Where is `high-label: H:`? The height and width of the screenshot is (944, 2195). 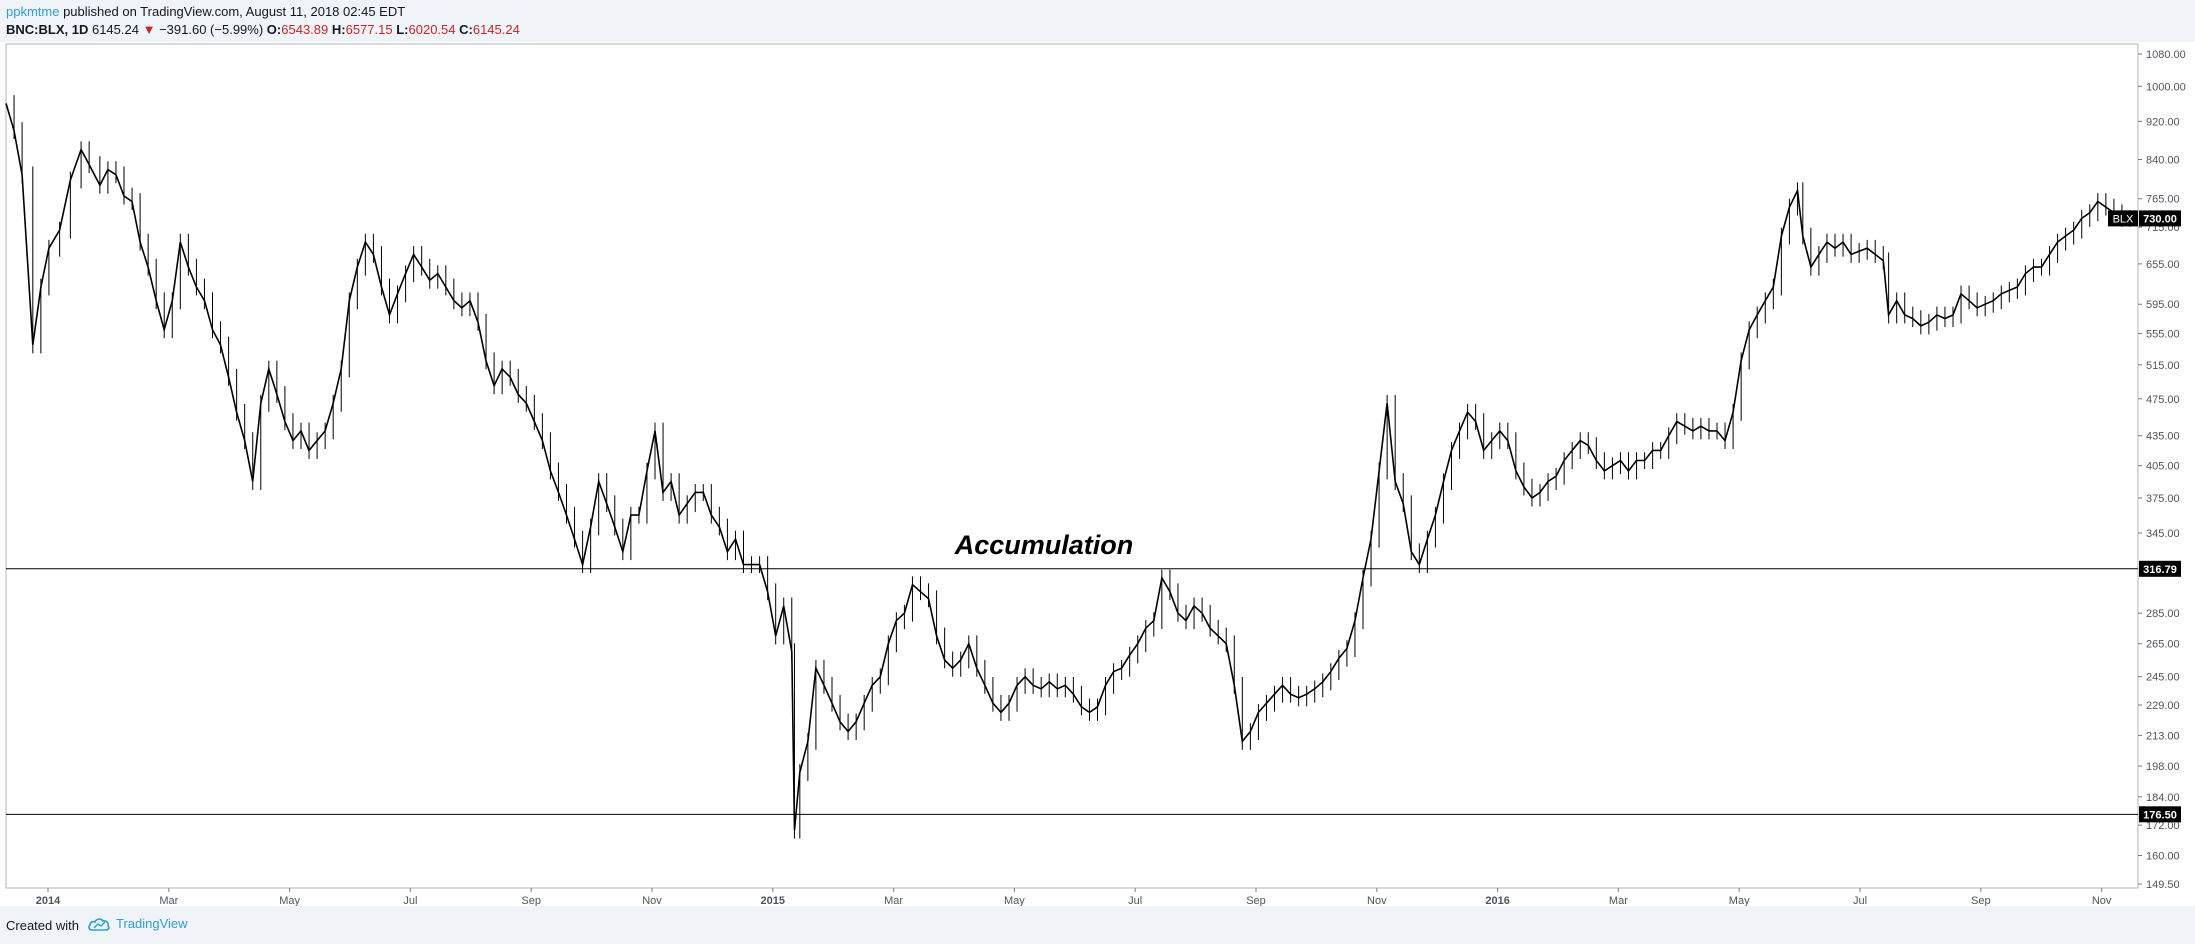 high-label: H: is located at coordinates (338, 29).